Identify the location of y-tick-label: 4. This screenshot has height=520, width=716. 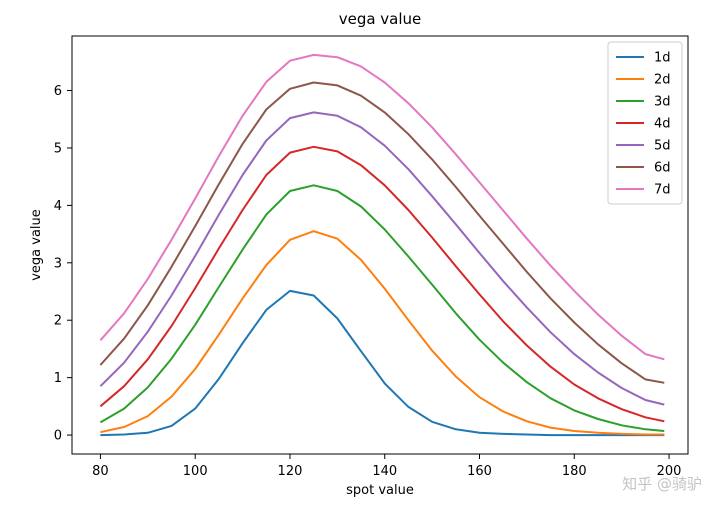
(58, 206).